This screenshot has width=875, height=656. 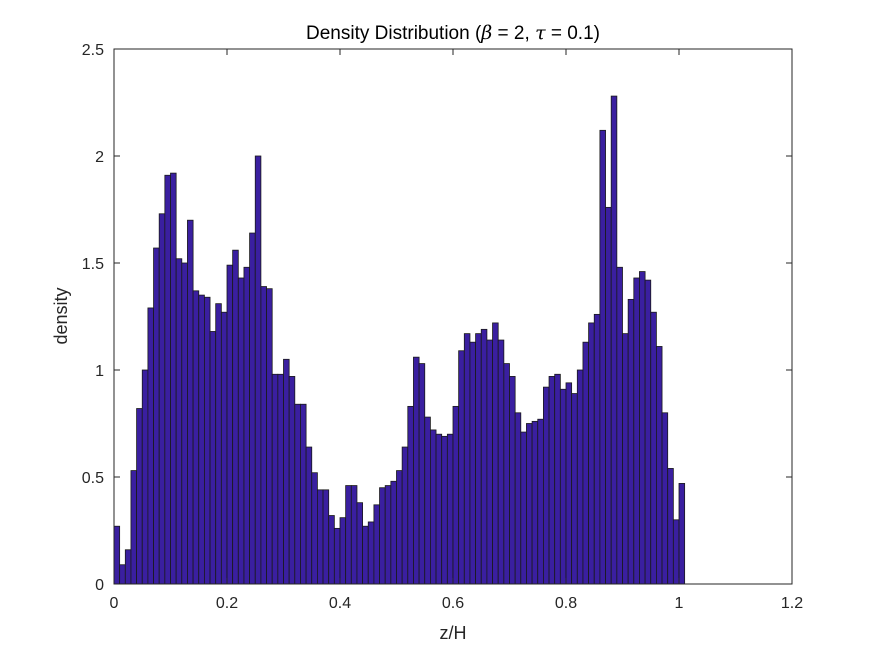 I want to click on y-tick-label: 2, so click(x=99, y=157).